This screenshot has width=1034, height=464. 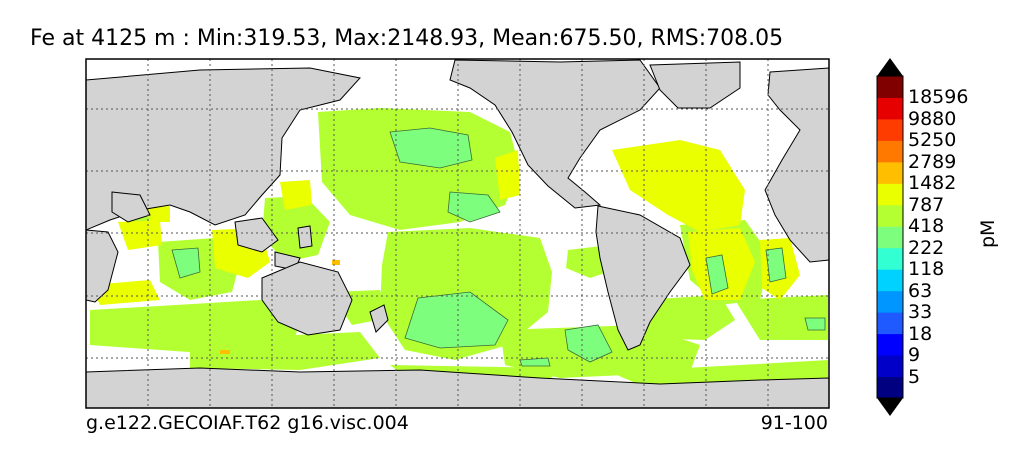 What do you see at coordinates (920, 333) in the screenshot?
I see `colorbar-tick-label: 18` at bounding box center [920, 333].